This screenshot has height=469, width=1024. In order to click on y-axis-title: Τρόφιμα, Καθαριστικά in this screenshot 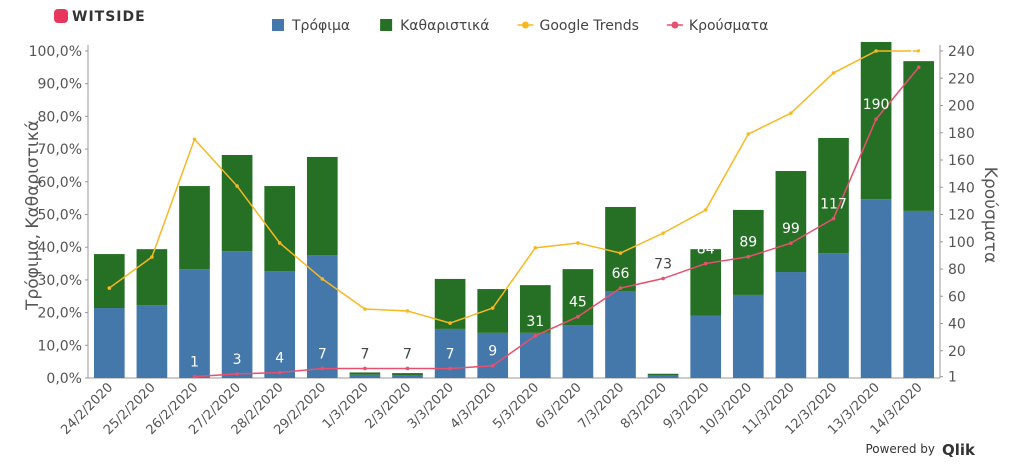, I will do `click(33, 215)`.